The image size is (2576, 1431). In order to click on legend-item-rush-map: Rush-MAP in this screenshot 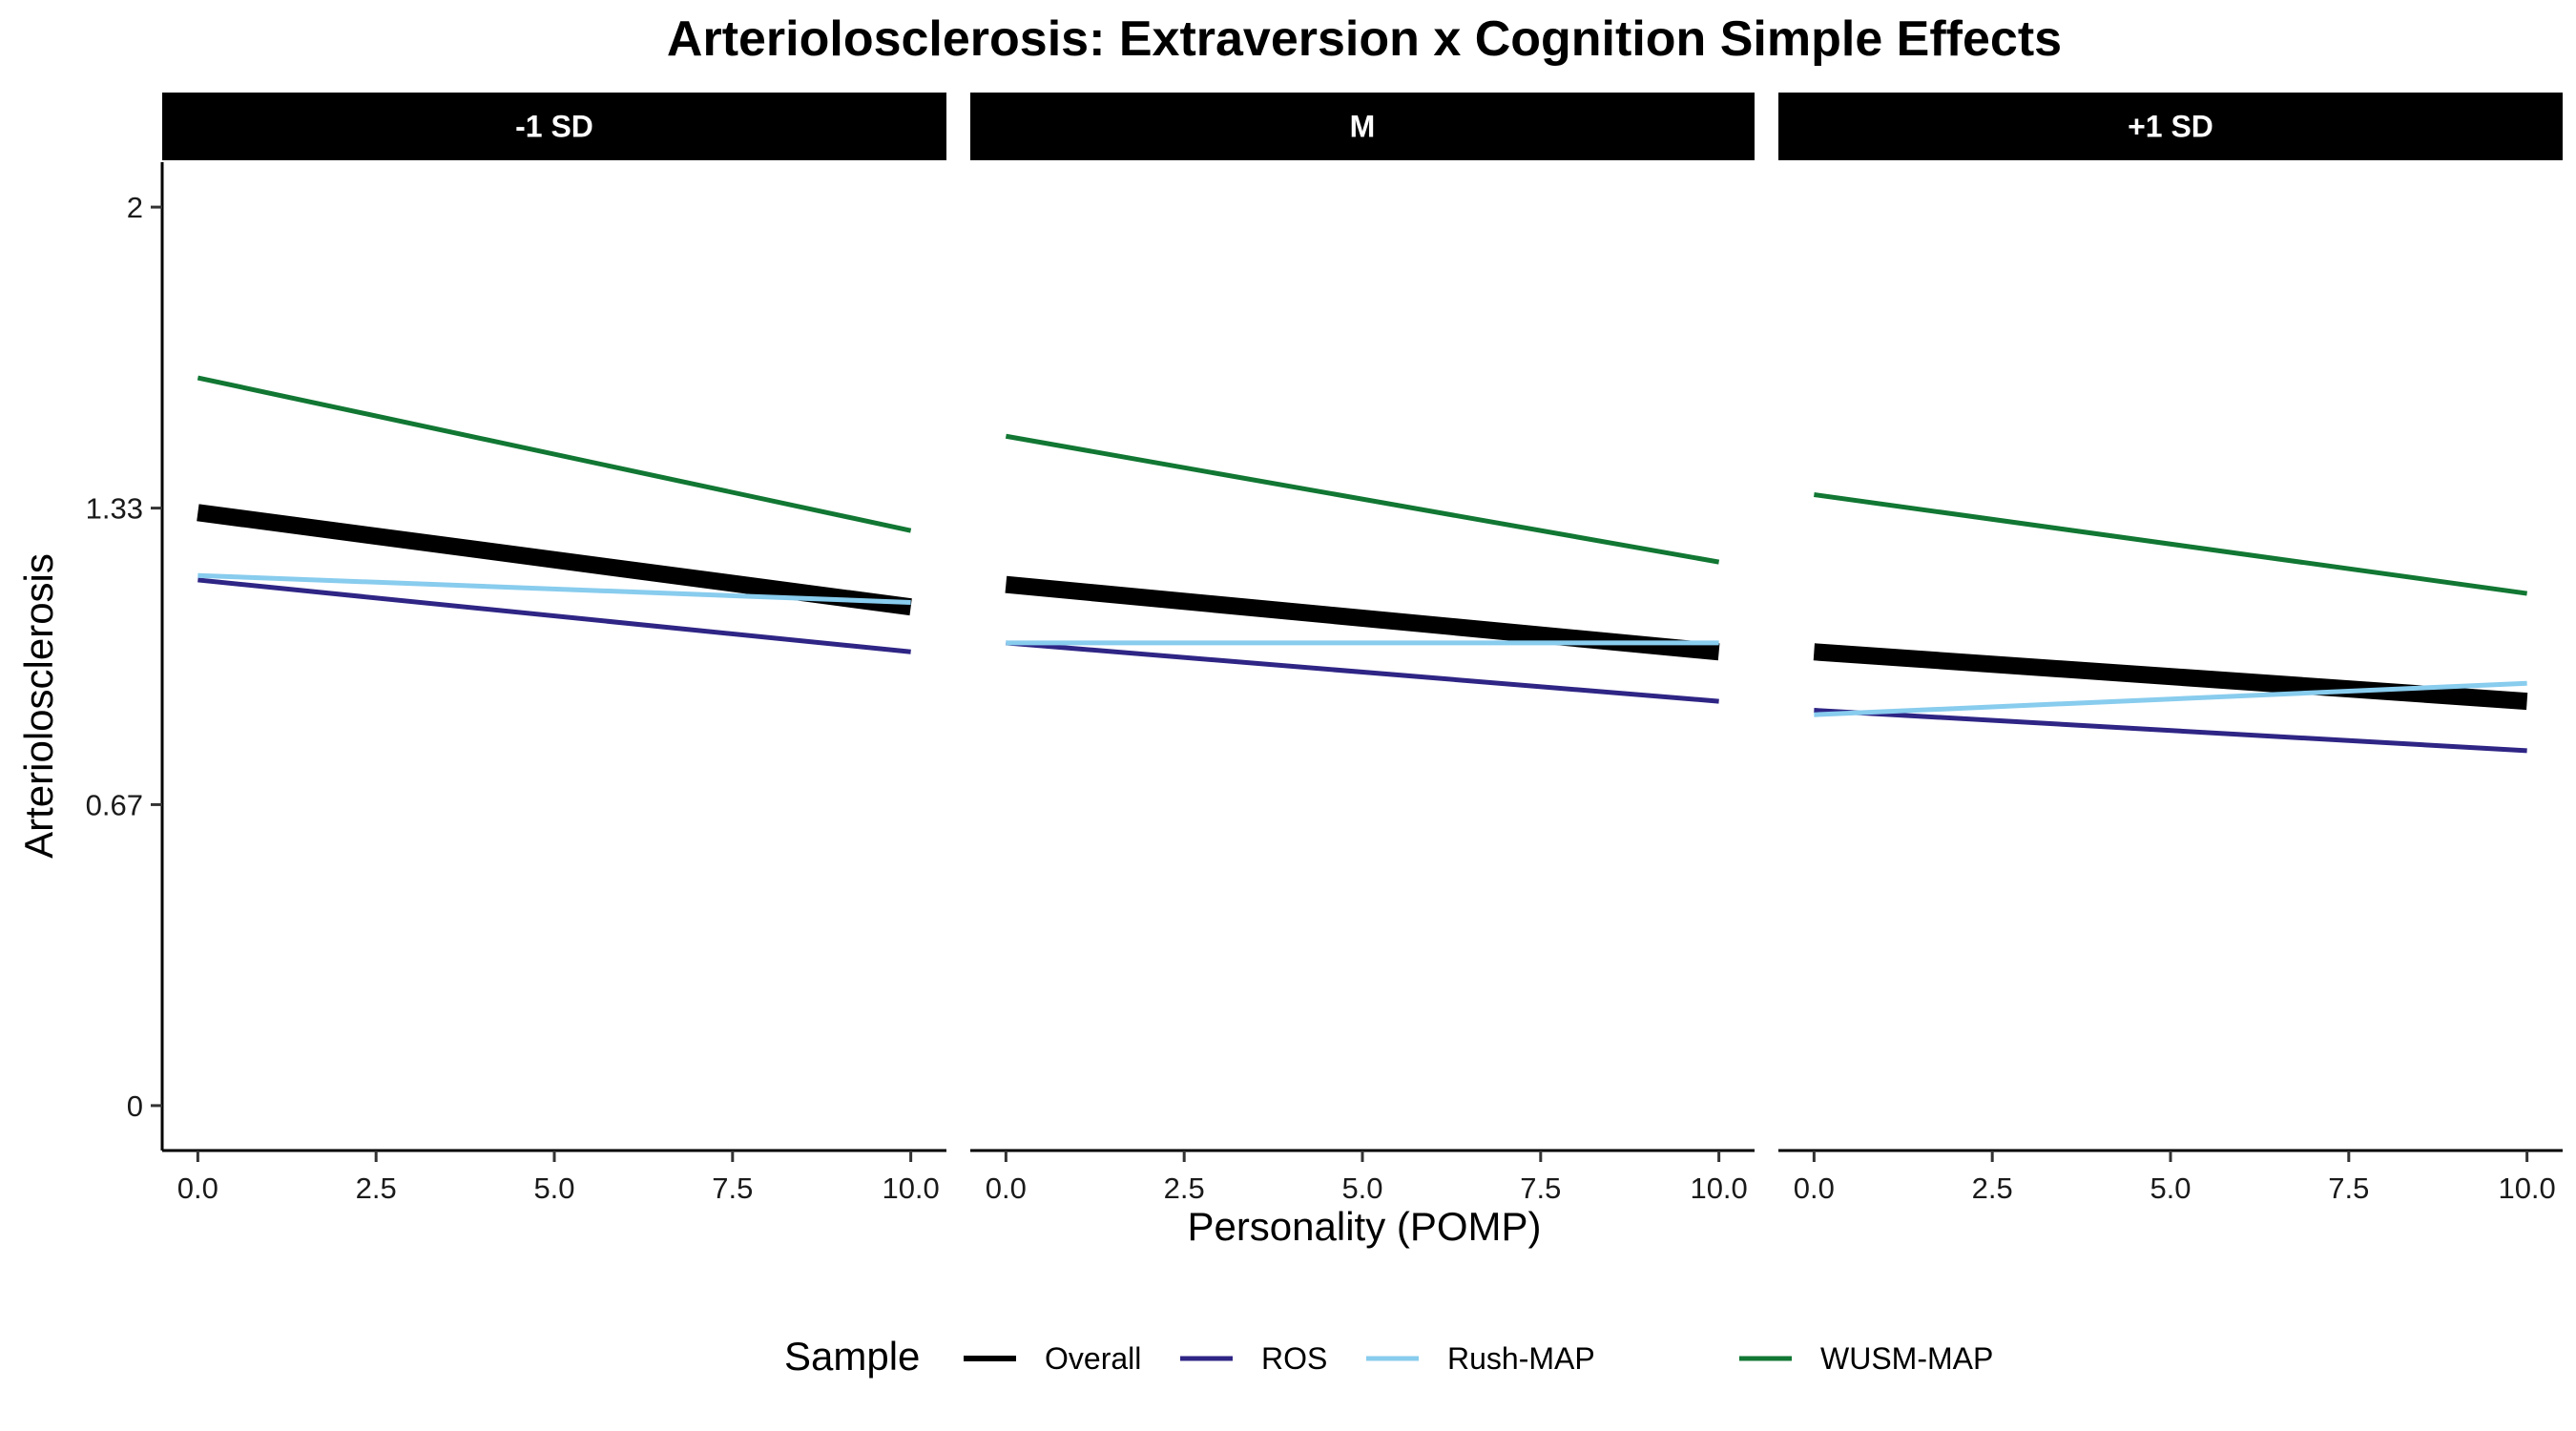, I will do `click(1480, 1358)`.